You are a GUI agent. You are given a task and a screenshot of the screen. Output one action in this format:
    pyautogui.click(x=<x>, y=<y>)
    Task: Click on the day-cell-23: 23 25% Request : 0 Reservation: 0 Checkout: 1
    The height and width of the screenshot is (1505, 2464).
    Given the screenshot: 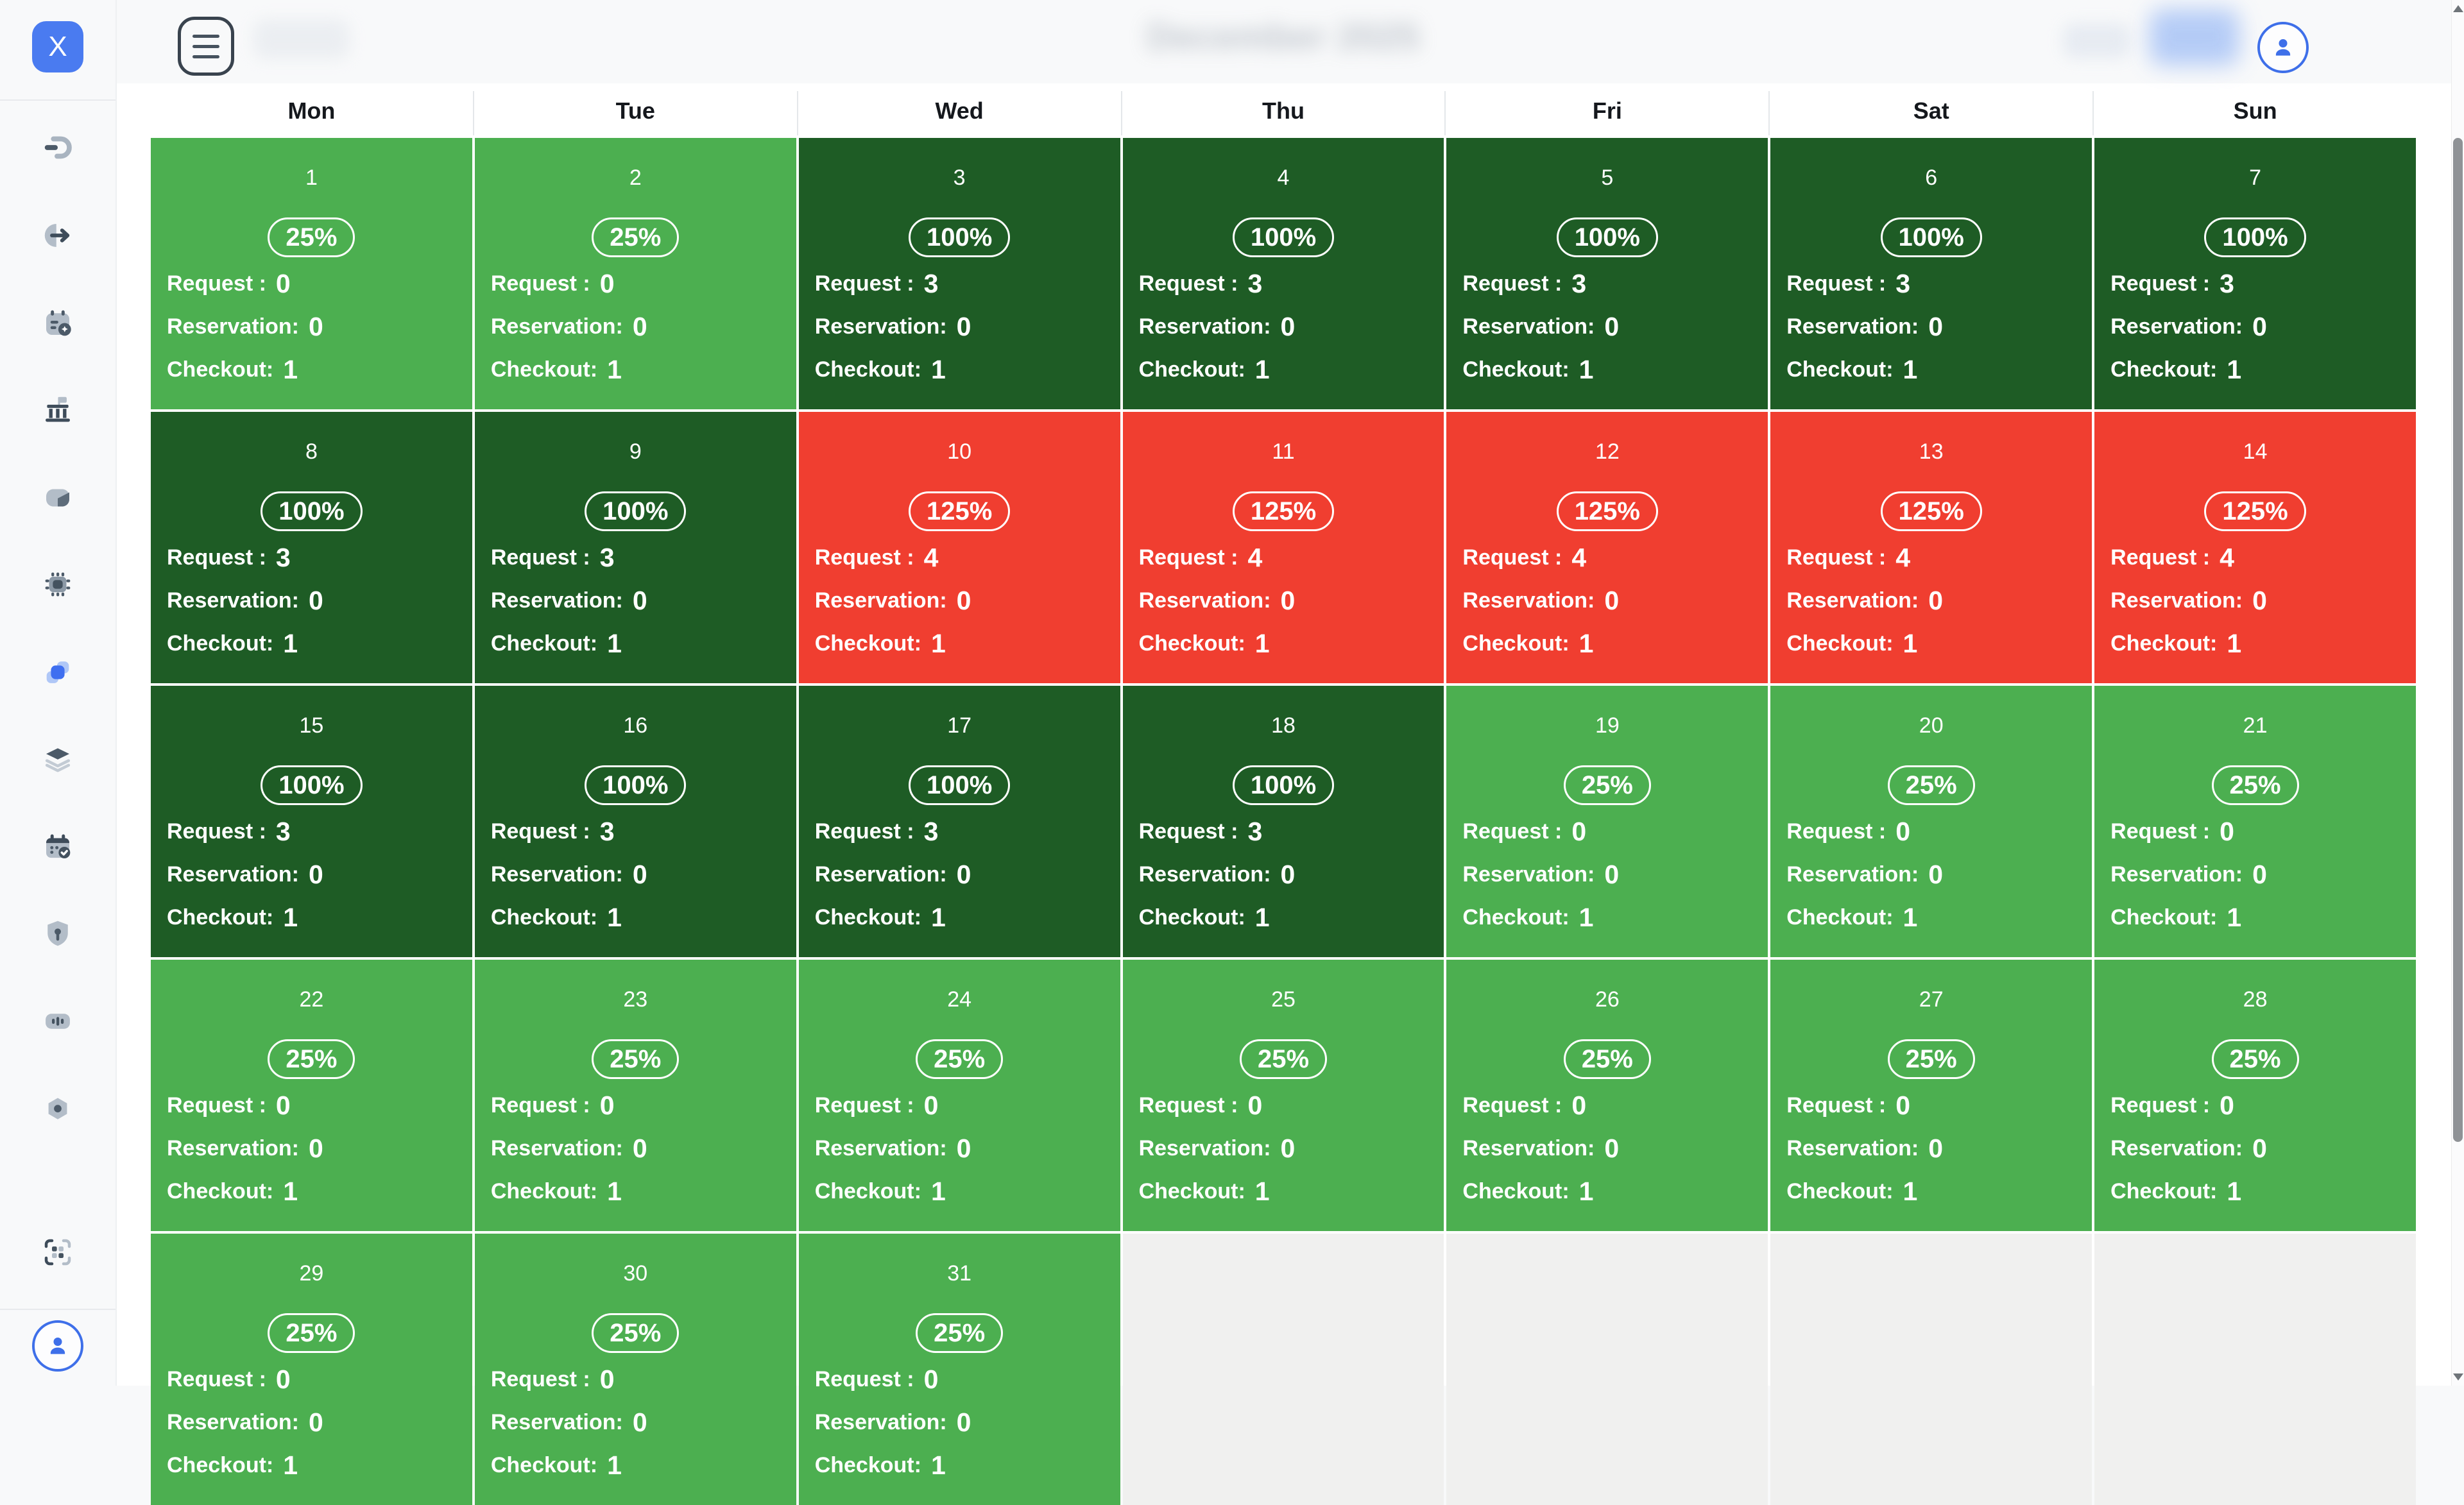 What is the action you would take?
    pyautogui.click(x=635, y=1095)
    